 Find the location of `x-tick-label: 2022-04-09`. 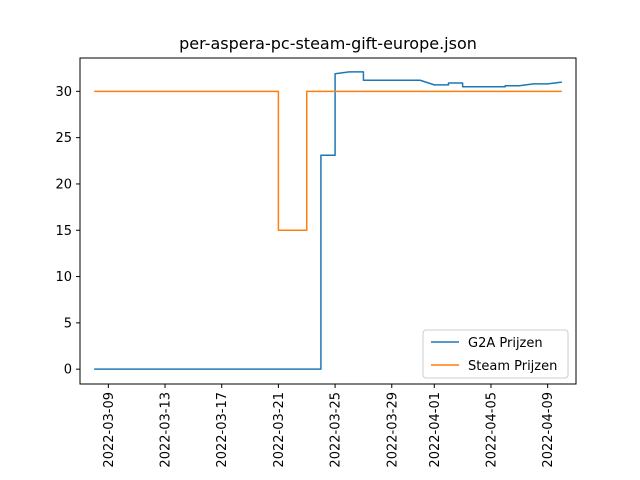

x-tick-label: 2022-04-09 is located at coordinates (548, 430).